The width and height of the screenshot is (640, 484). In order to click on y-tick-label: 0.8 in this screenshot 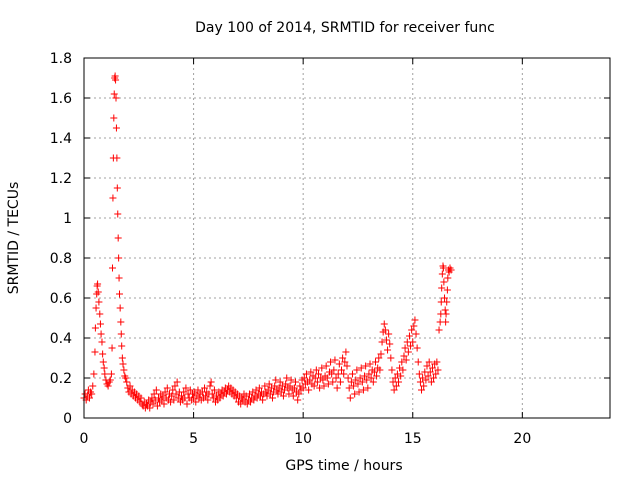, I will do `click(61, 259)`.